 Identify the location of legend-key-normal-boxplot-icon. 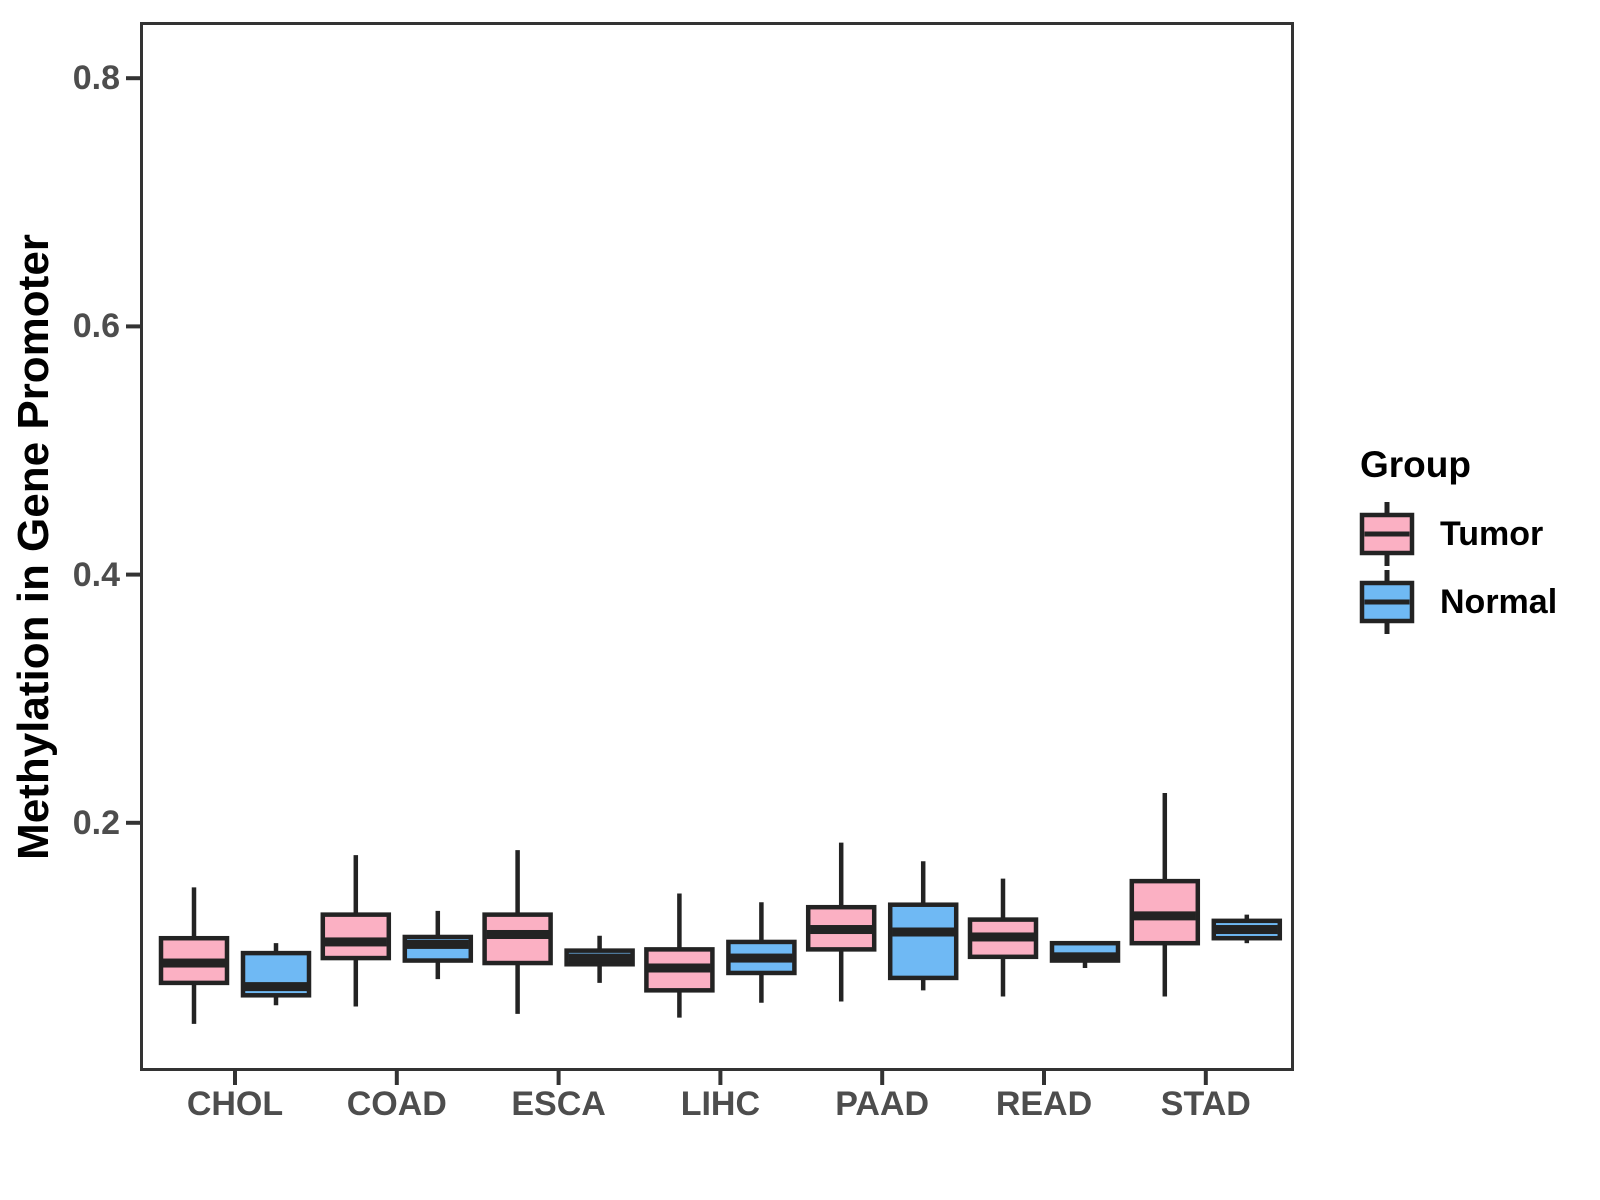
(1387, 602).